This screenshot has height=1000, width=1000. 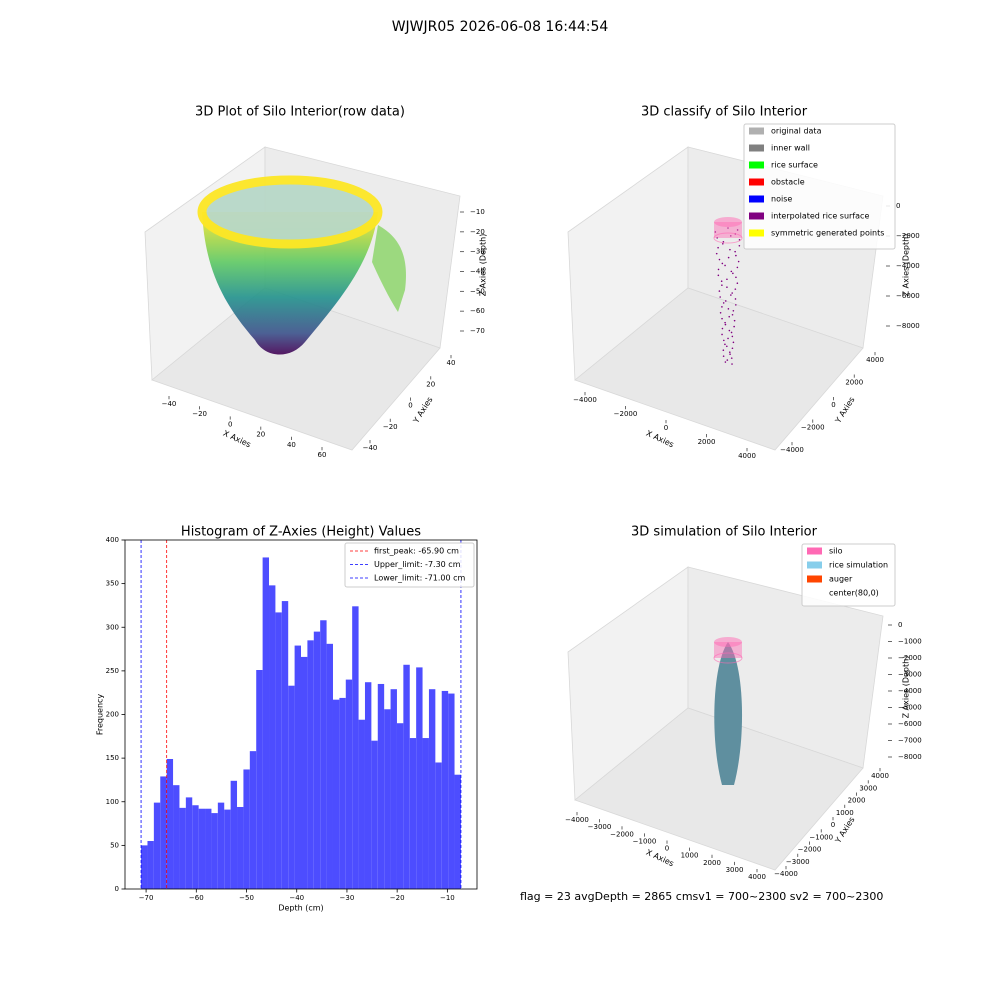 I want to click on z-tick-label: −8000, so click(x=910, y=757).